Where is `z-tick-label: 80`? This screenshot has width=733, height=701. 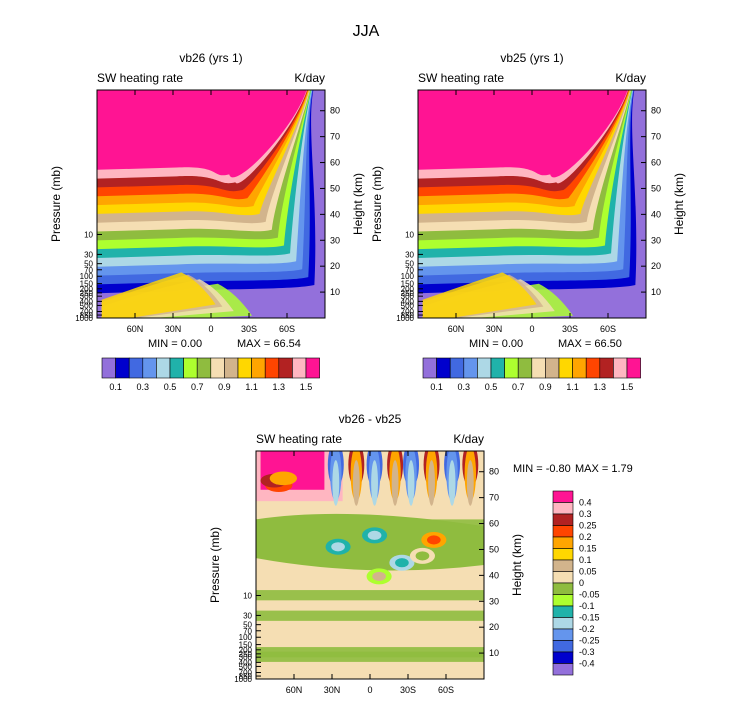 z-tick-label: 80 is located at coordinates (656, 111).